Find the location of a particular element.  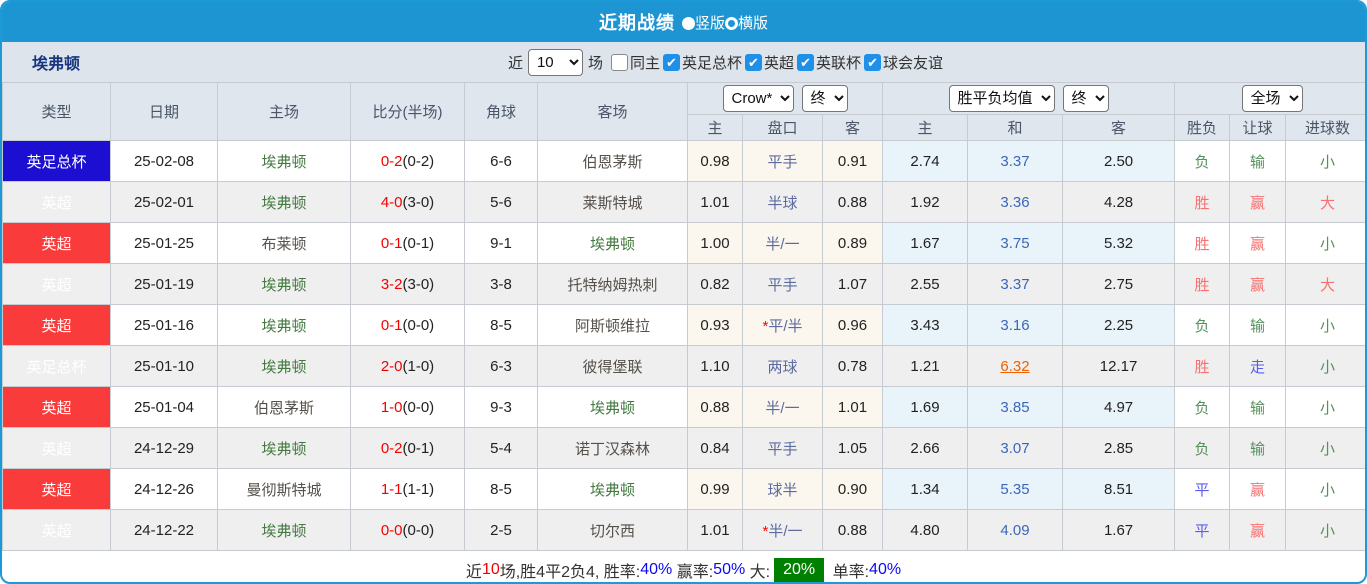

home-team: 伯恩茅斯 is located at coordinates (284, 407).